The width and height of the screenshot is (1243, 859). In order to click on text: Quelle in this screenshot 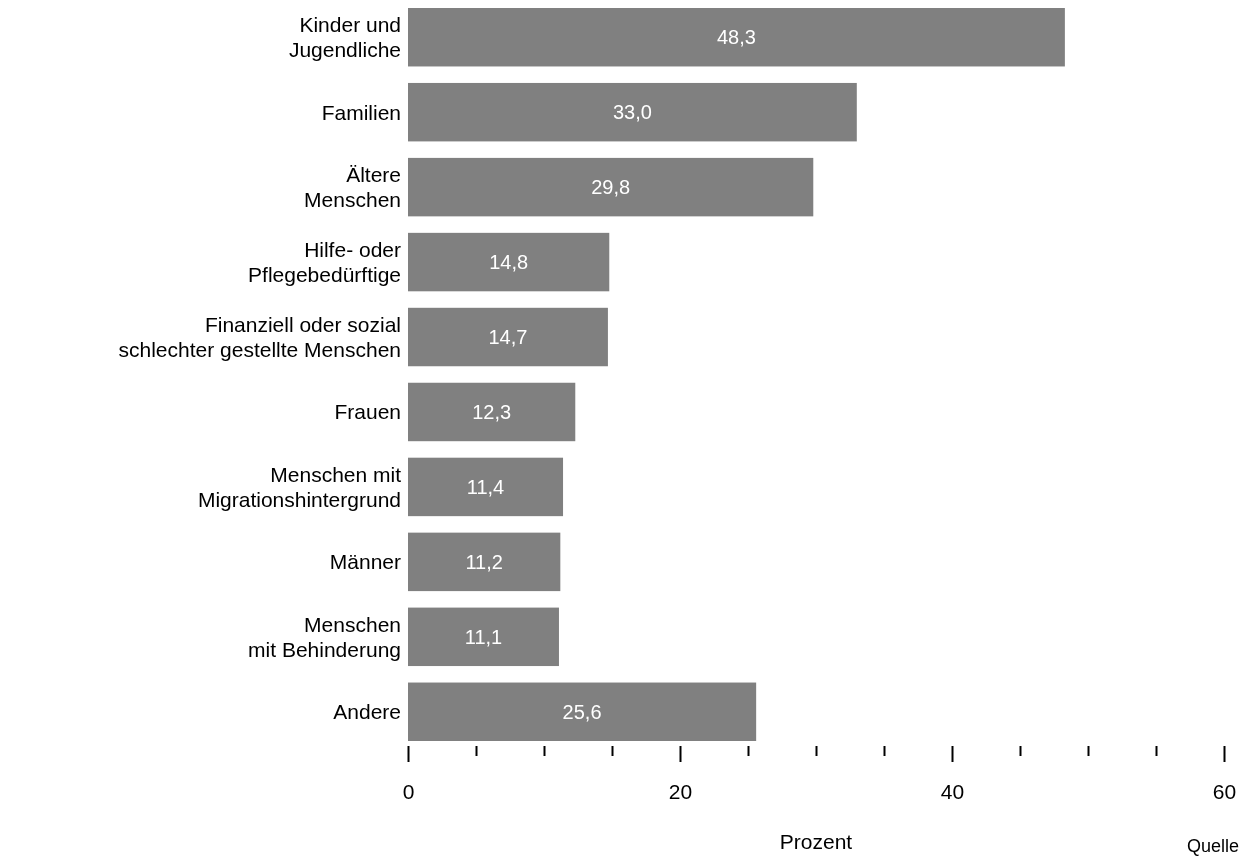, I will do `click(1212, 846)`.